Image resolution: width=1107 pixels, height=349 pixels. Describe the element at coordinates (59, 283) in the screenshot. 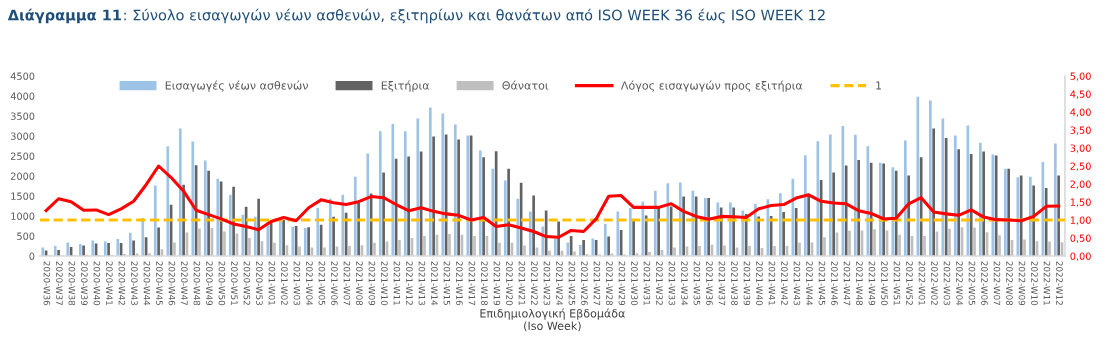

I see `x-tick-label: 2020-W37` at that location.